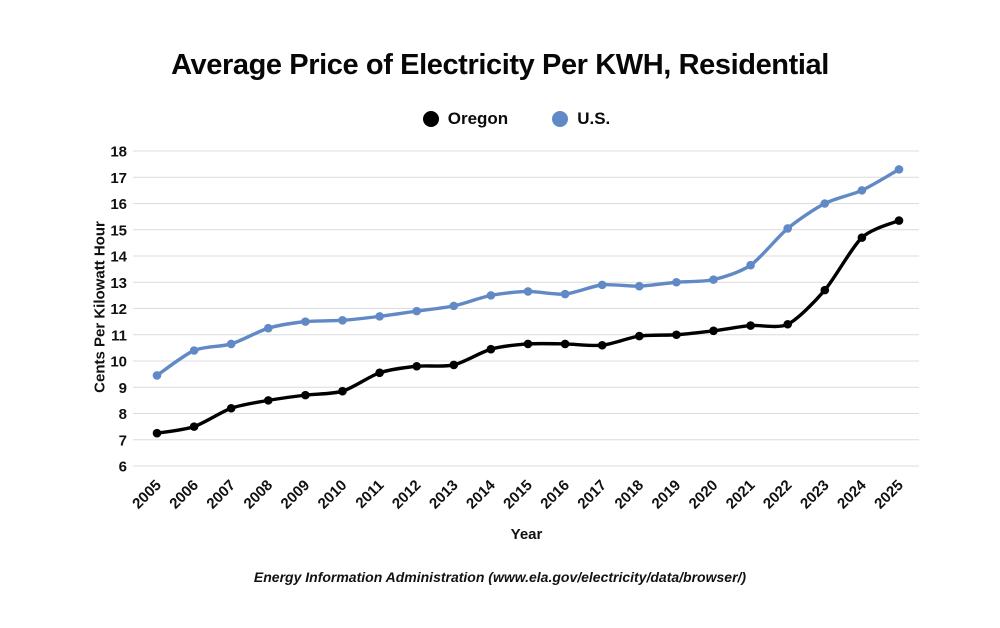 This screenshot has height=628, width=1000. Describe the element at coordinates (852, 494) in the screenshot. I see `x-tick-label: 2024` at that location.